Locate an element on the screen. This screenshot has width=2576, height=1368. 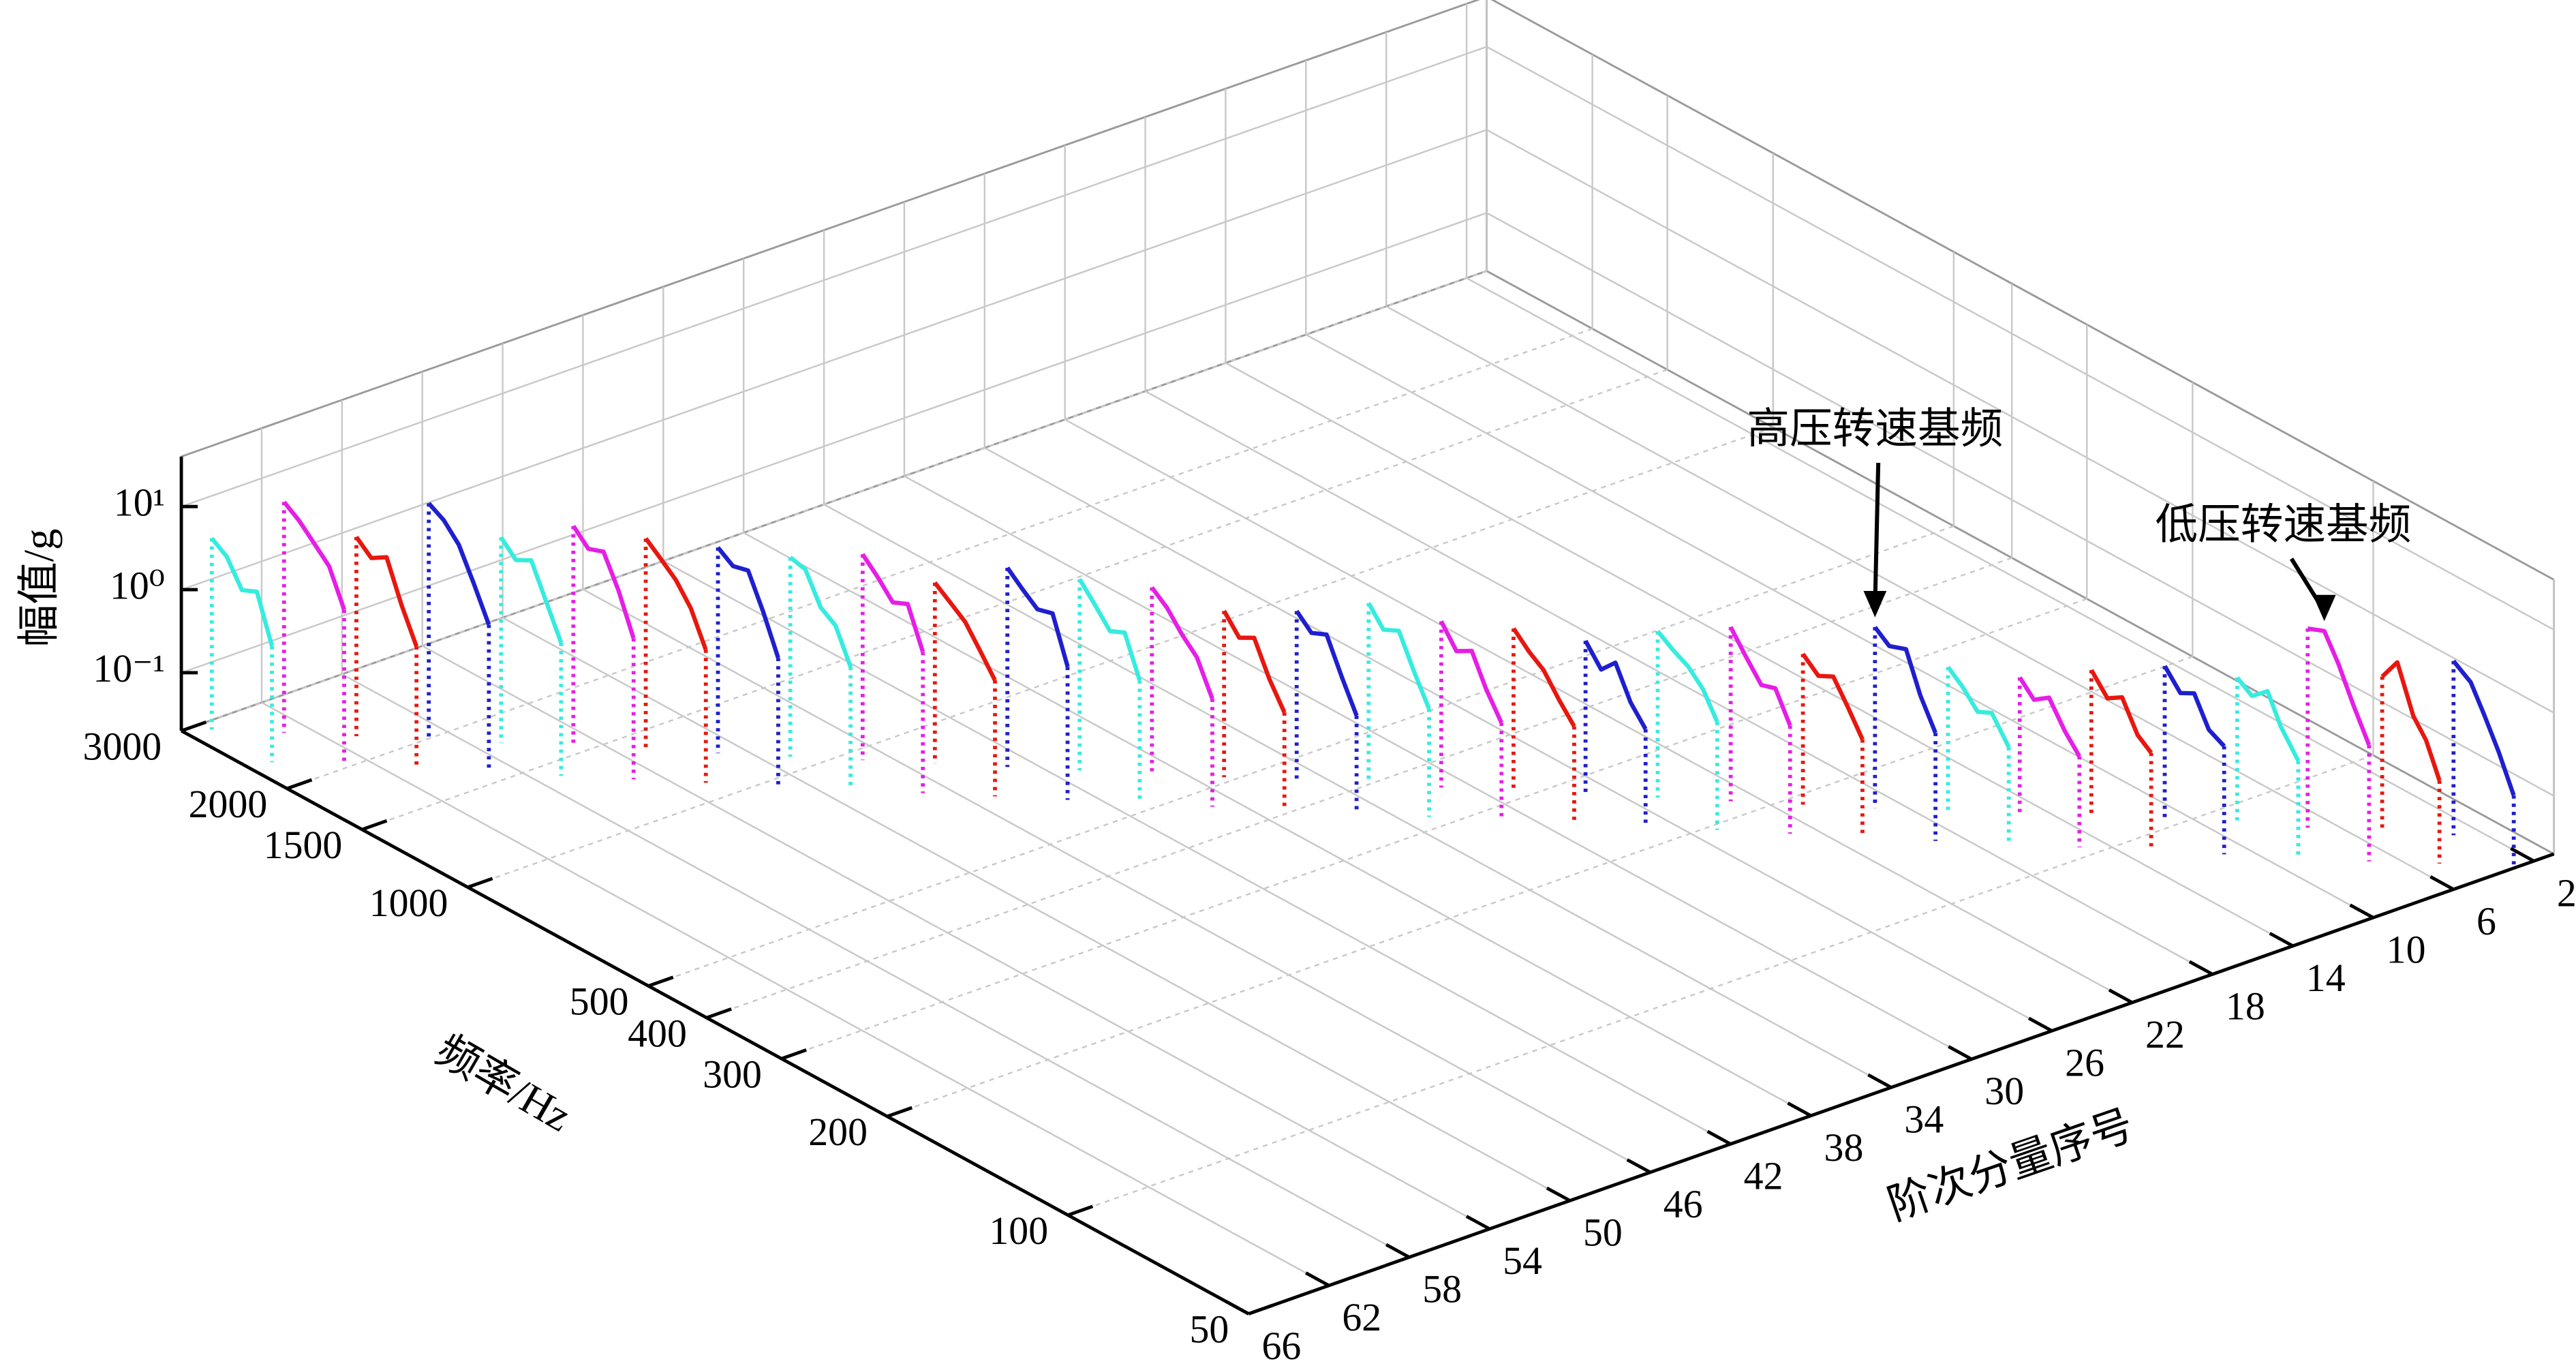
x-tick-label: 26 is located at coordinates (2084, 1063).